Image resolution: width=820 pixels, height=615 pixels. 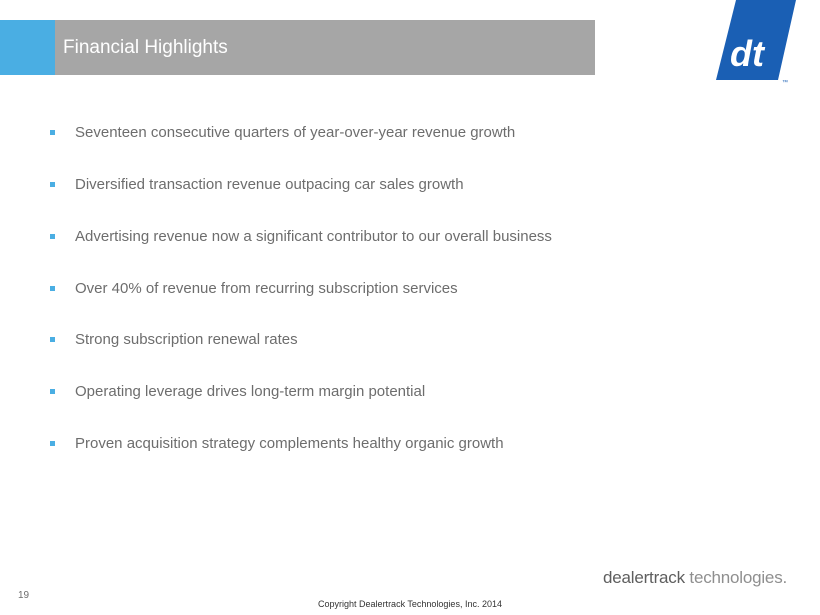 I want to click on logo-trademark: ™, so click(x=785, y=81).